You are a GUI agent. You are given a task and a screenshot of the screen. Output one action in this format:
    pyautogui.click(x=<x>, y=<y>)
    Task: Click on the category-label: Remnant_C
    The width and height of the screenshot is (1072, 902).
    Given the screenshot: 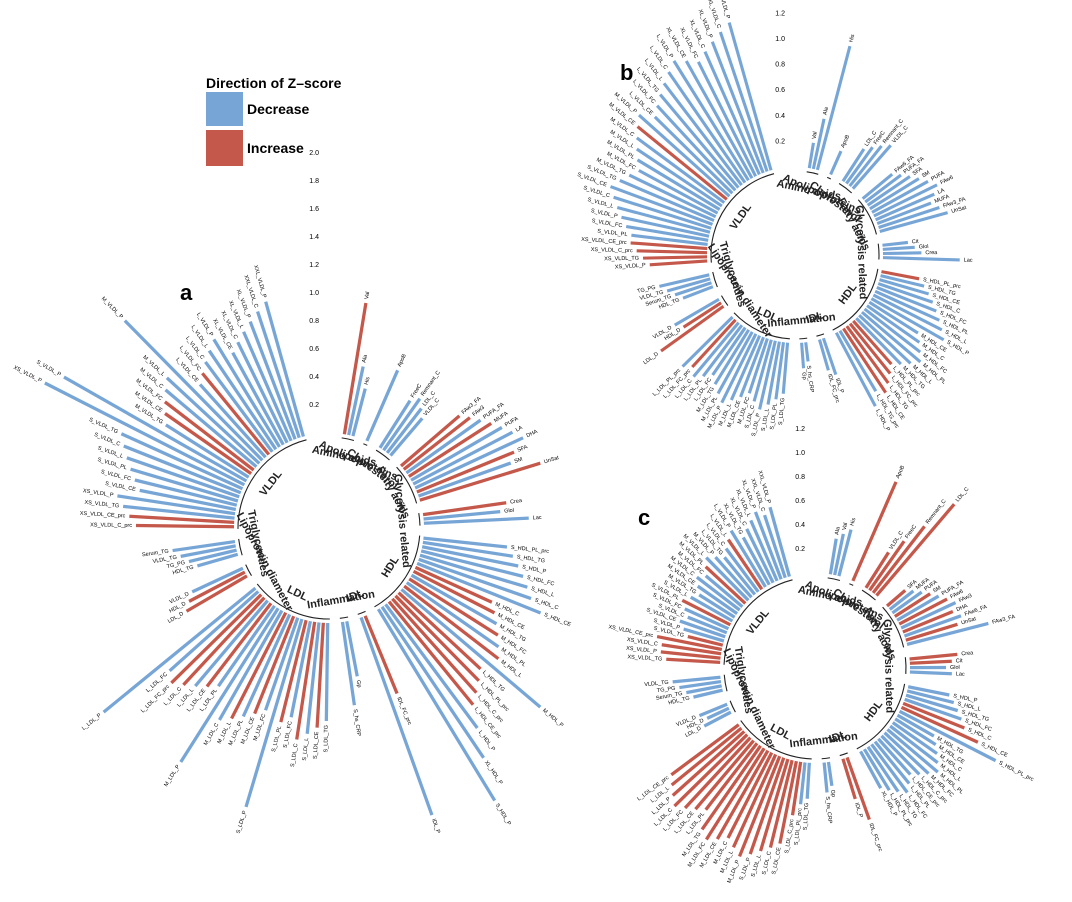 What is the action you would take?
    pyautogui.click(x=936, y=511)
    